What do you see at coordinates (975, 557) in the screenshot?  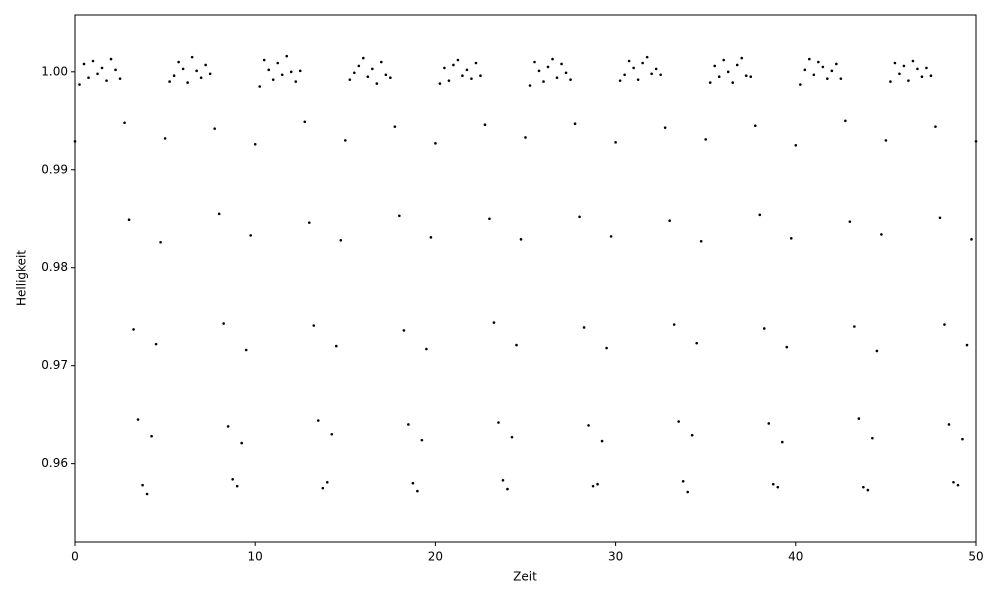 I see `x-tick-label: 50` at bounding box center [975, 557].